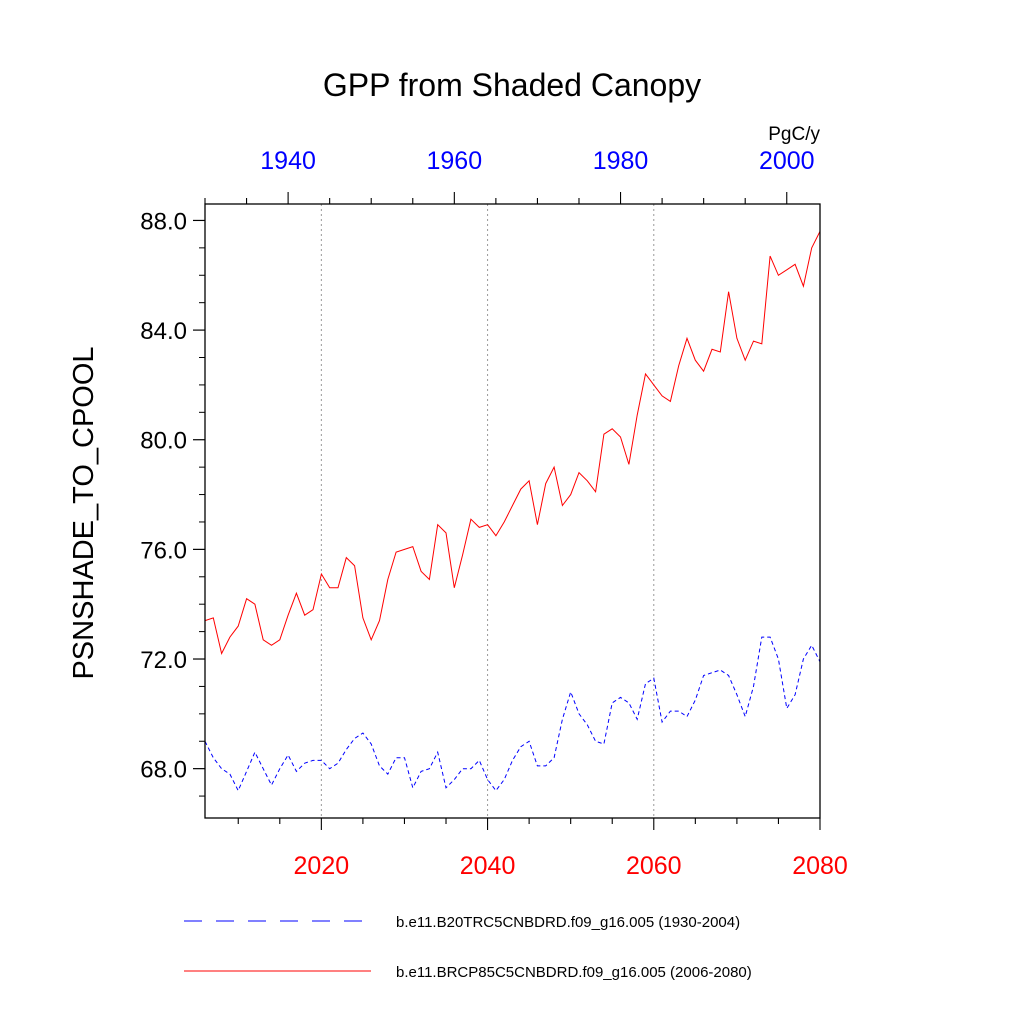 The width and height of the screenshot is (1024, 1024). Describe the element at coordinates (621, 161) in the screenshot. I see `x-top-tick-label: 1980` at that location.